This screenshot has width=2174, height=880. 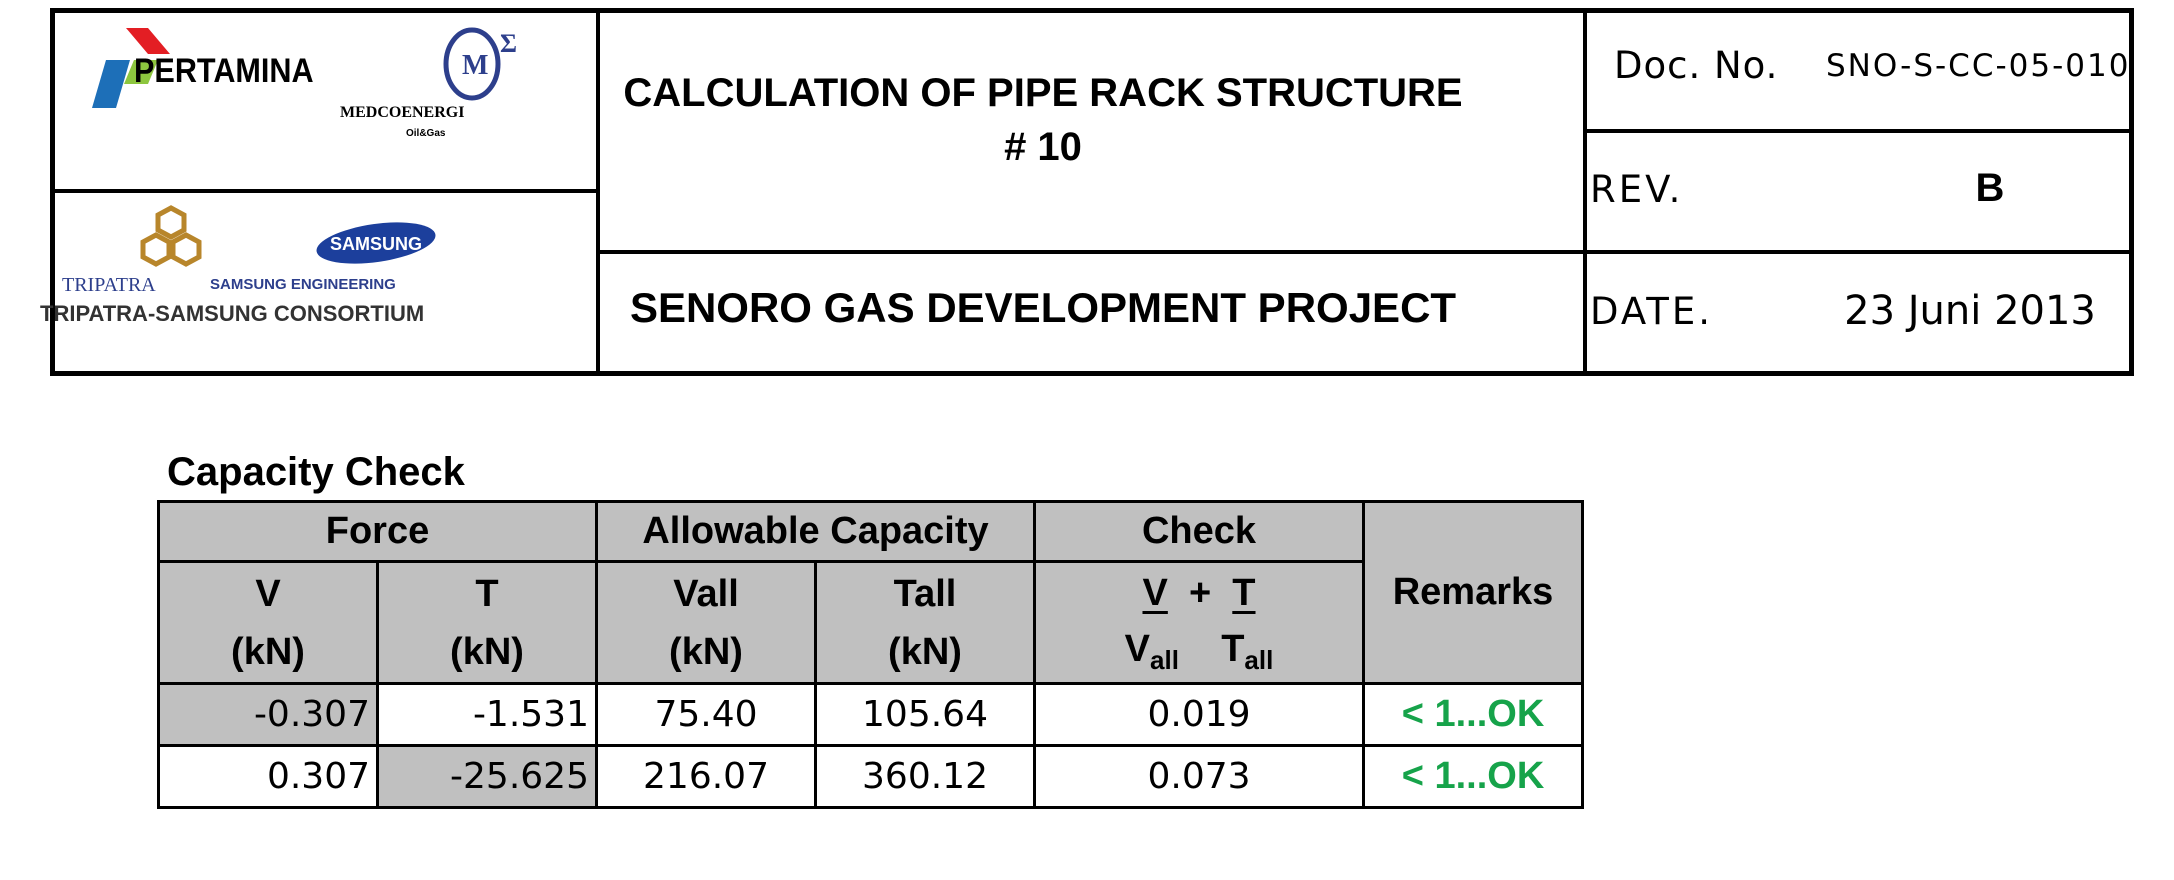 I want to click on remarks-header: Remarks, so click(x=1473, y=592).